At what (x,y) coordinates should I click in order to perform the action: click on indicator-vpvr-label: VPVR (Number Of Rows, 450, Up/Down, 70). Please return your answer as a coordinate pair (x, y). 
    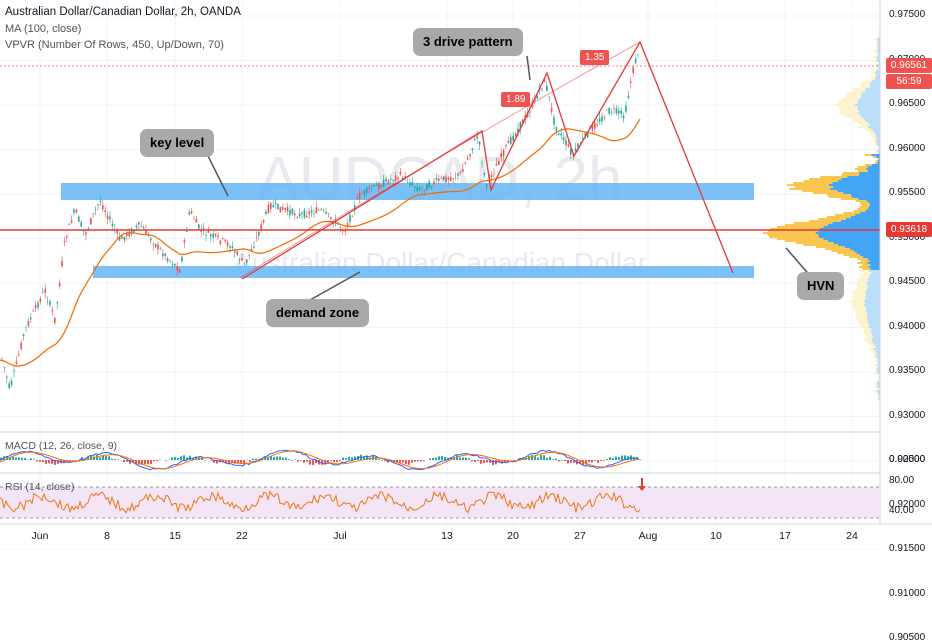
    Looking at the image, I should click on (114, 45).